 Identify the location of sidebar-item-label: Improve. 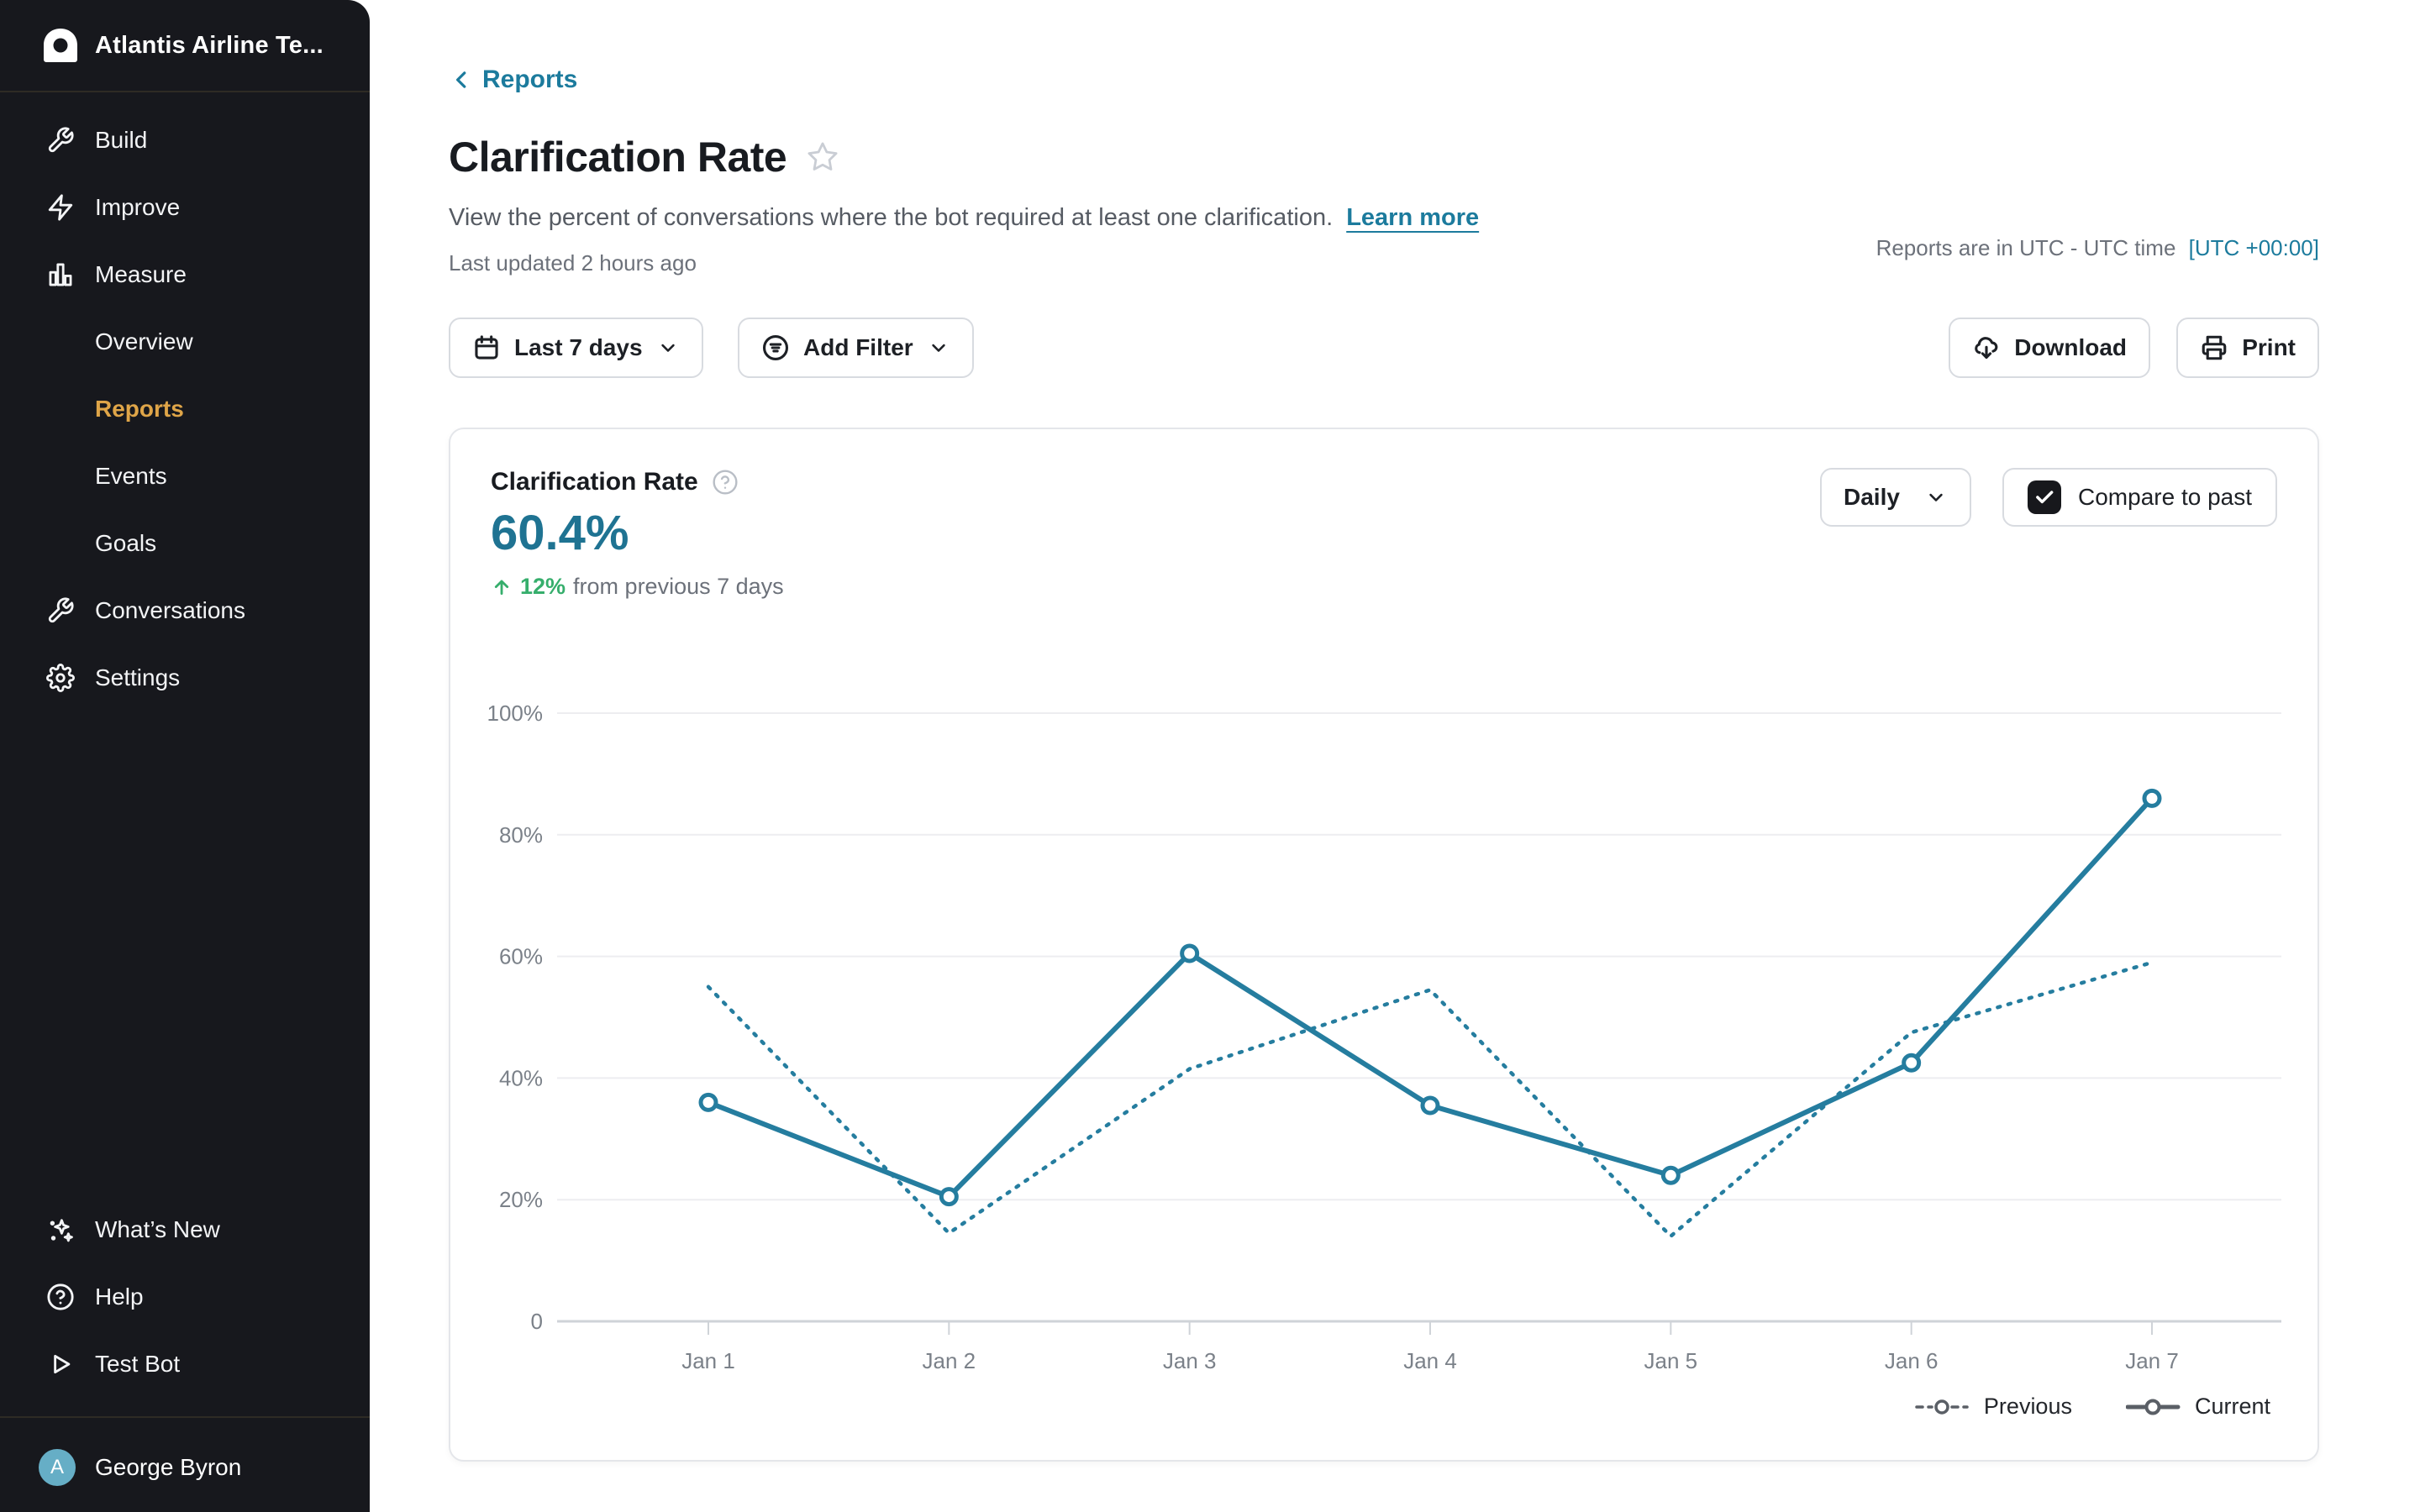
(138, 207).